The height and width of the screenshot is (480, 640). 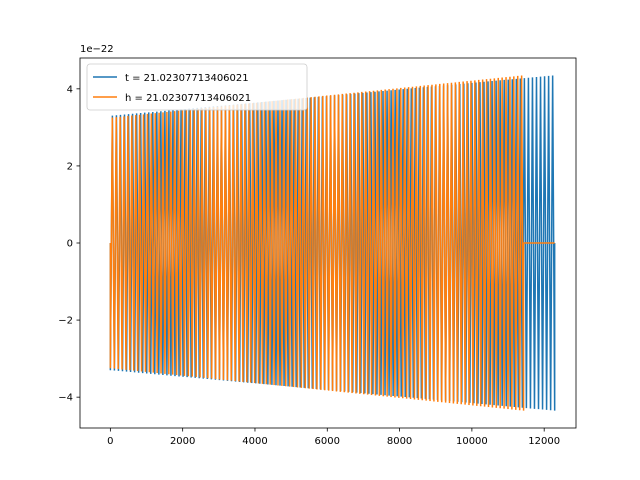 What do you see at coordinates (65, 398) in the screenshot?
I see `y-tick-label: −4` at bounding box center [65, 398].